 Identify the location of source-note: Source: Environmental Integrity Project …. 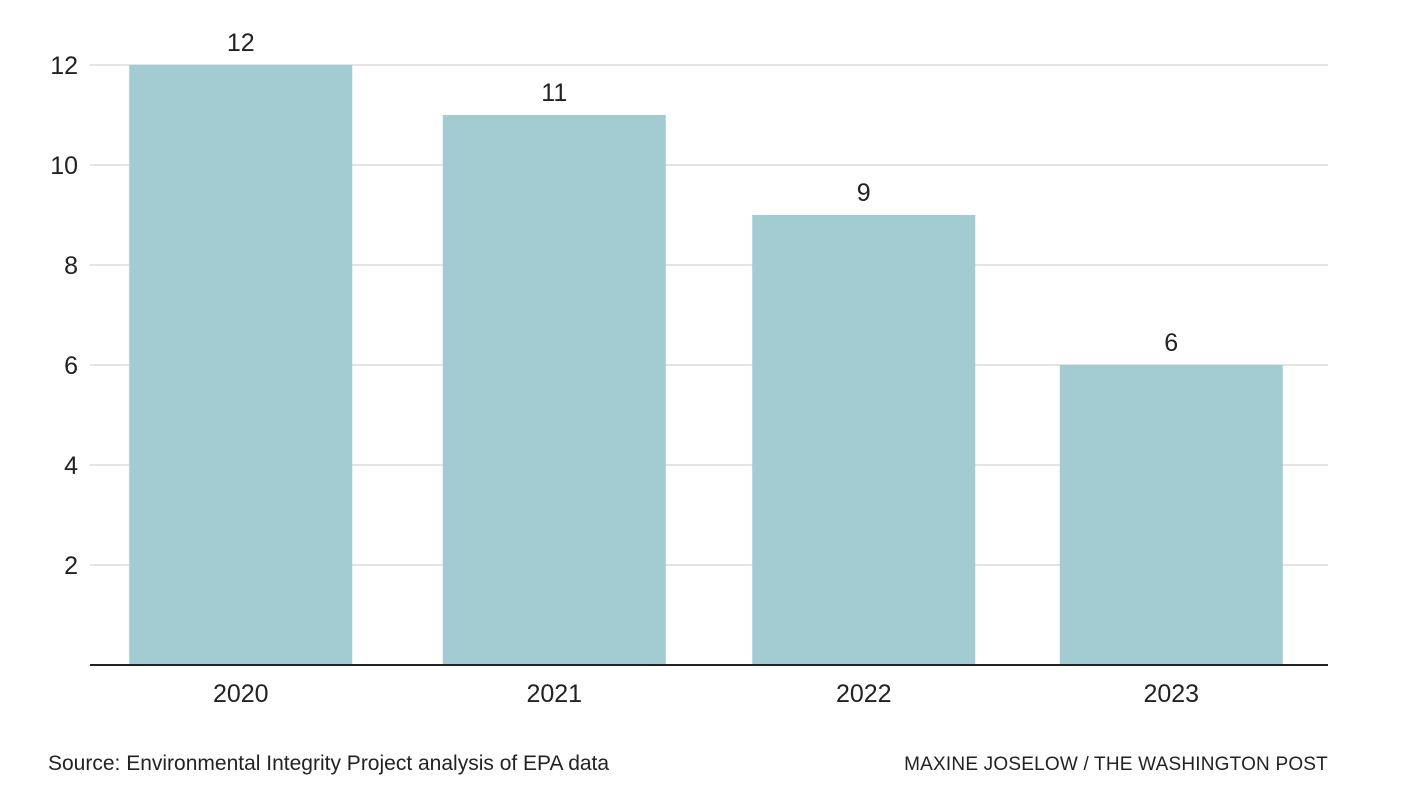
(329, 763).